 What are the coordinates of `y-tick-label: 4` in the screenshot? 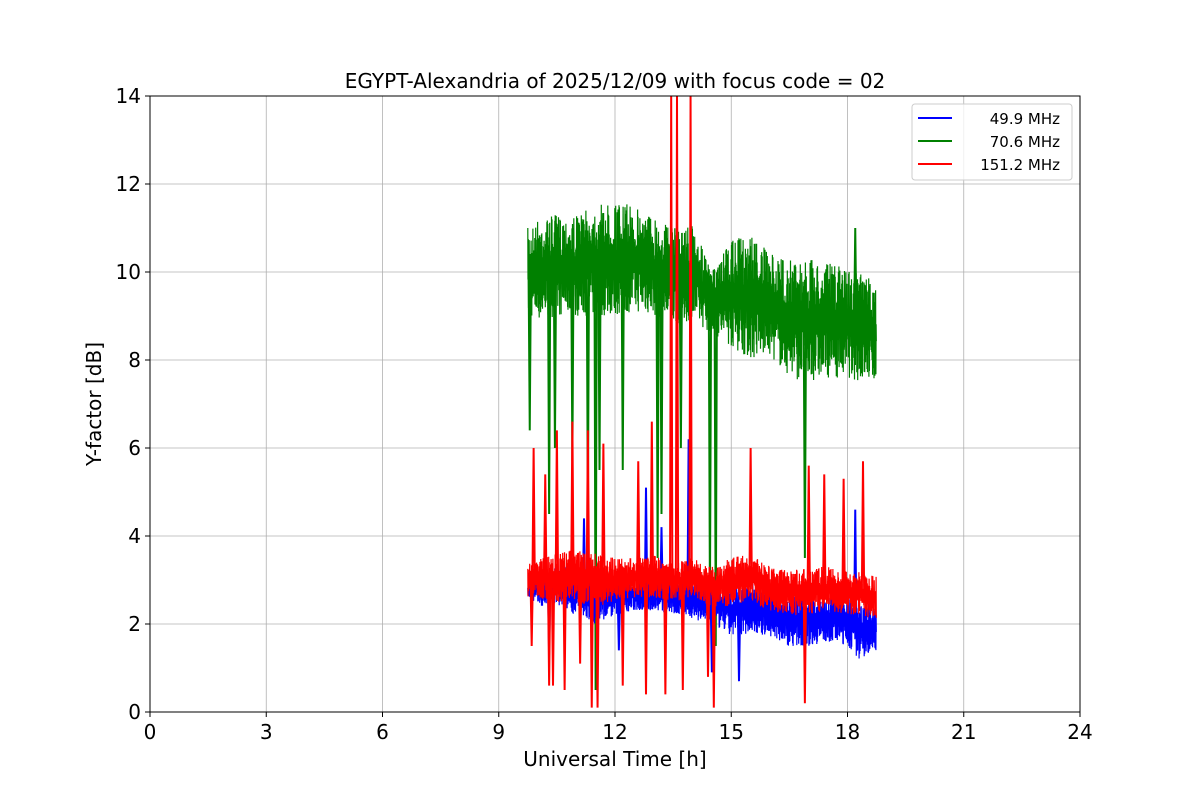 It's located at (134, 536).